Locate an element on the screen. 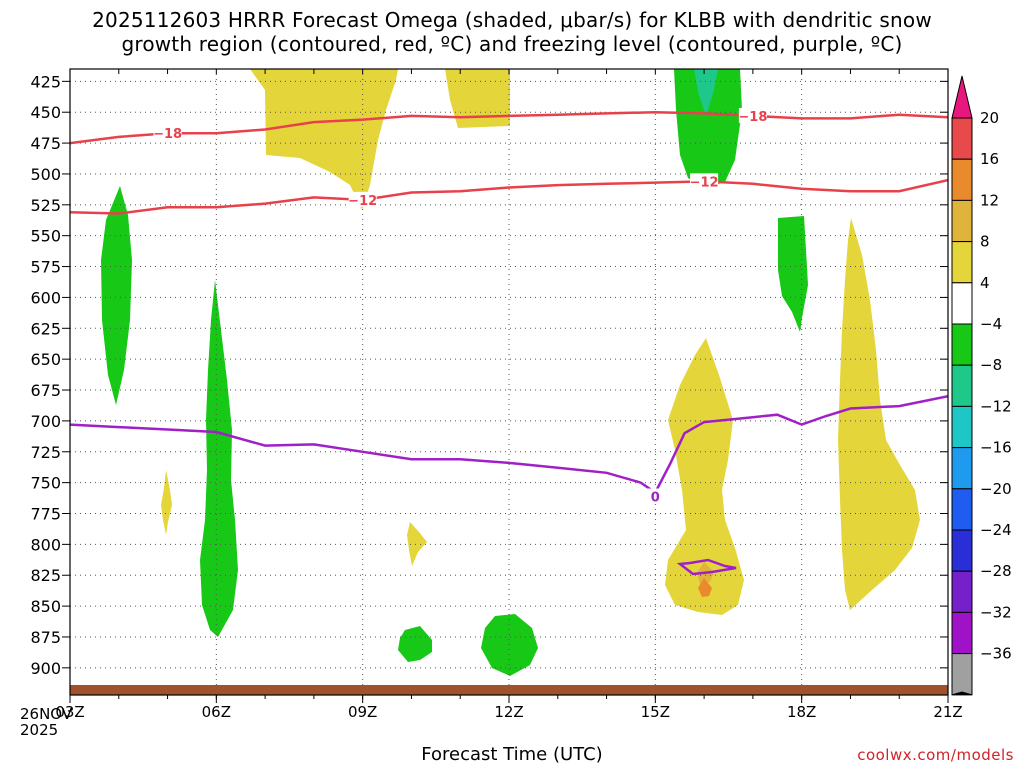 The image size is (1024, 768). colorbar-level-label: −8 is located at coordinates (991, 365).